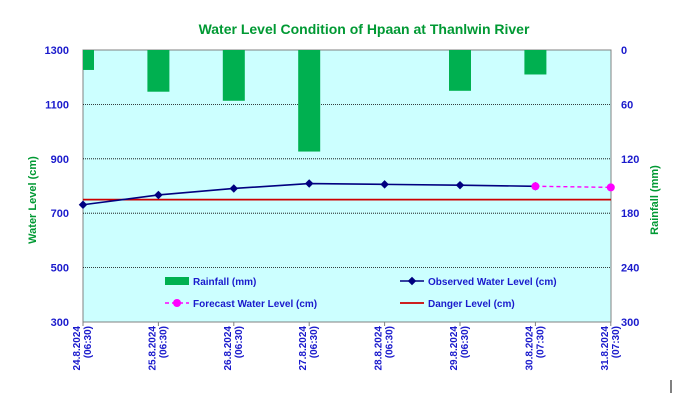 This screenshot has height=406, width=684. Describe the element at coordinates (630, 214) in the screenshot. I see `y-right-tick-label: 180` at that location.